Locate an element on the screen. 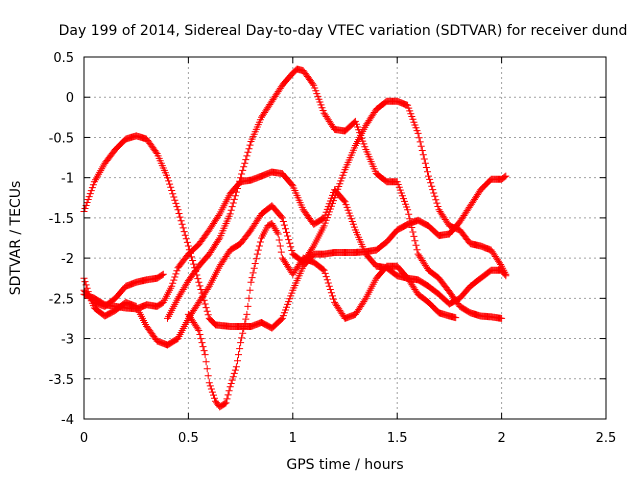  x-tick-label: 2.5 is located at coordinates (606, 438).